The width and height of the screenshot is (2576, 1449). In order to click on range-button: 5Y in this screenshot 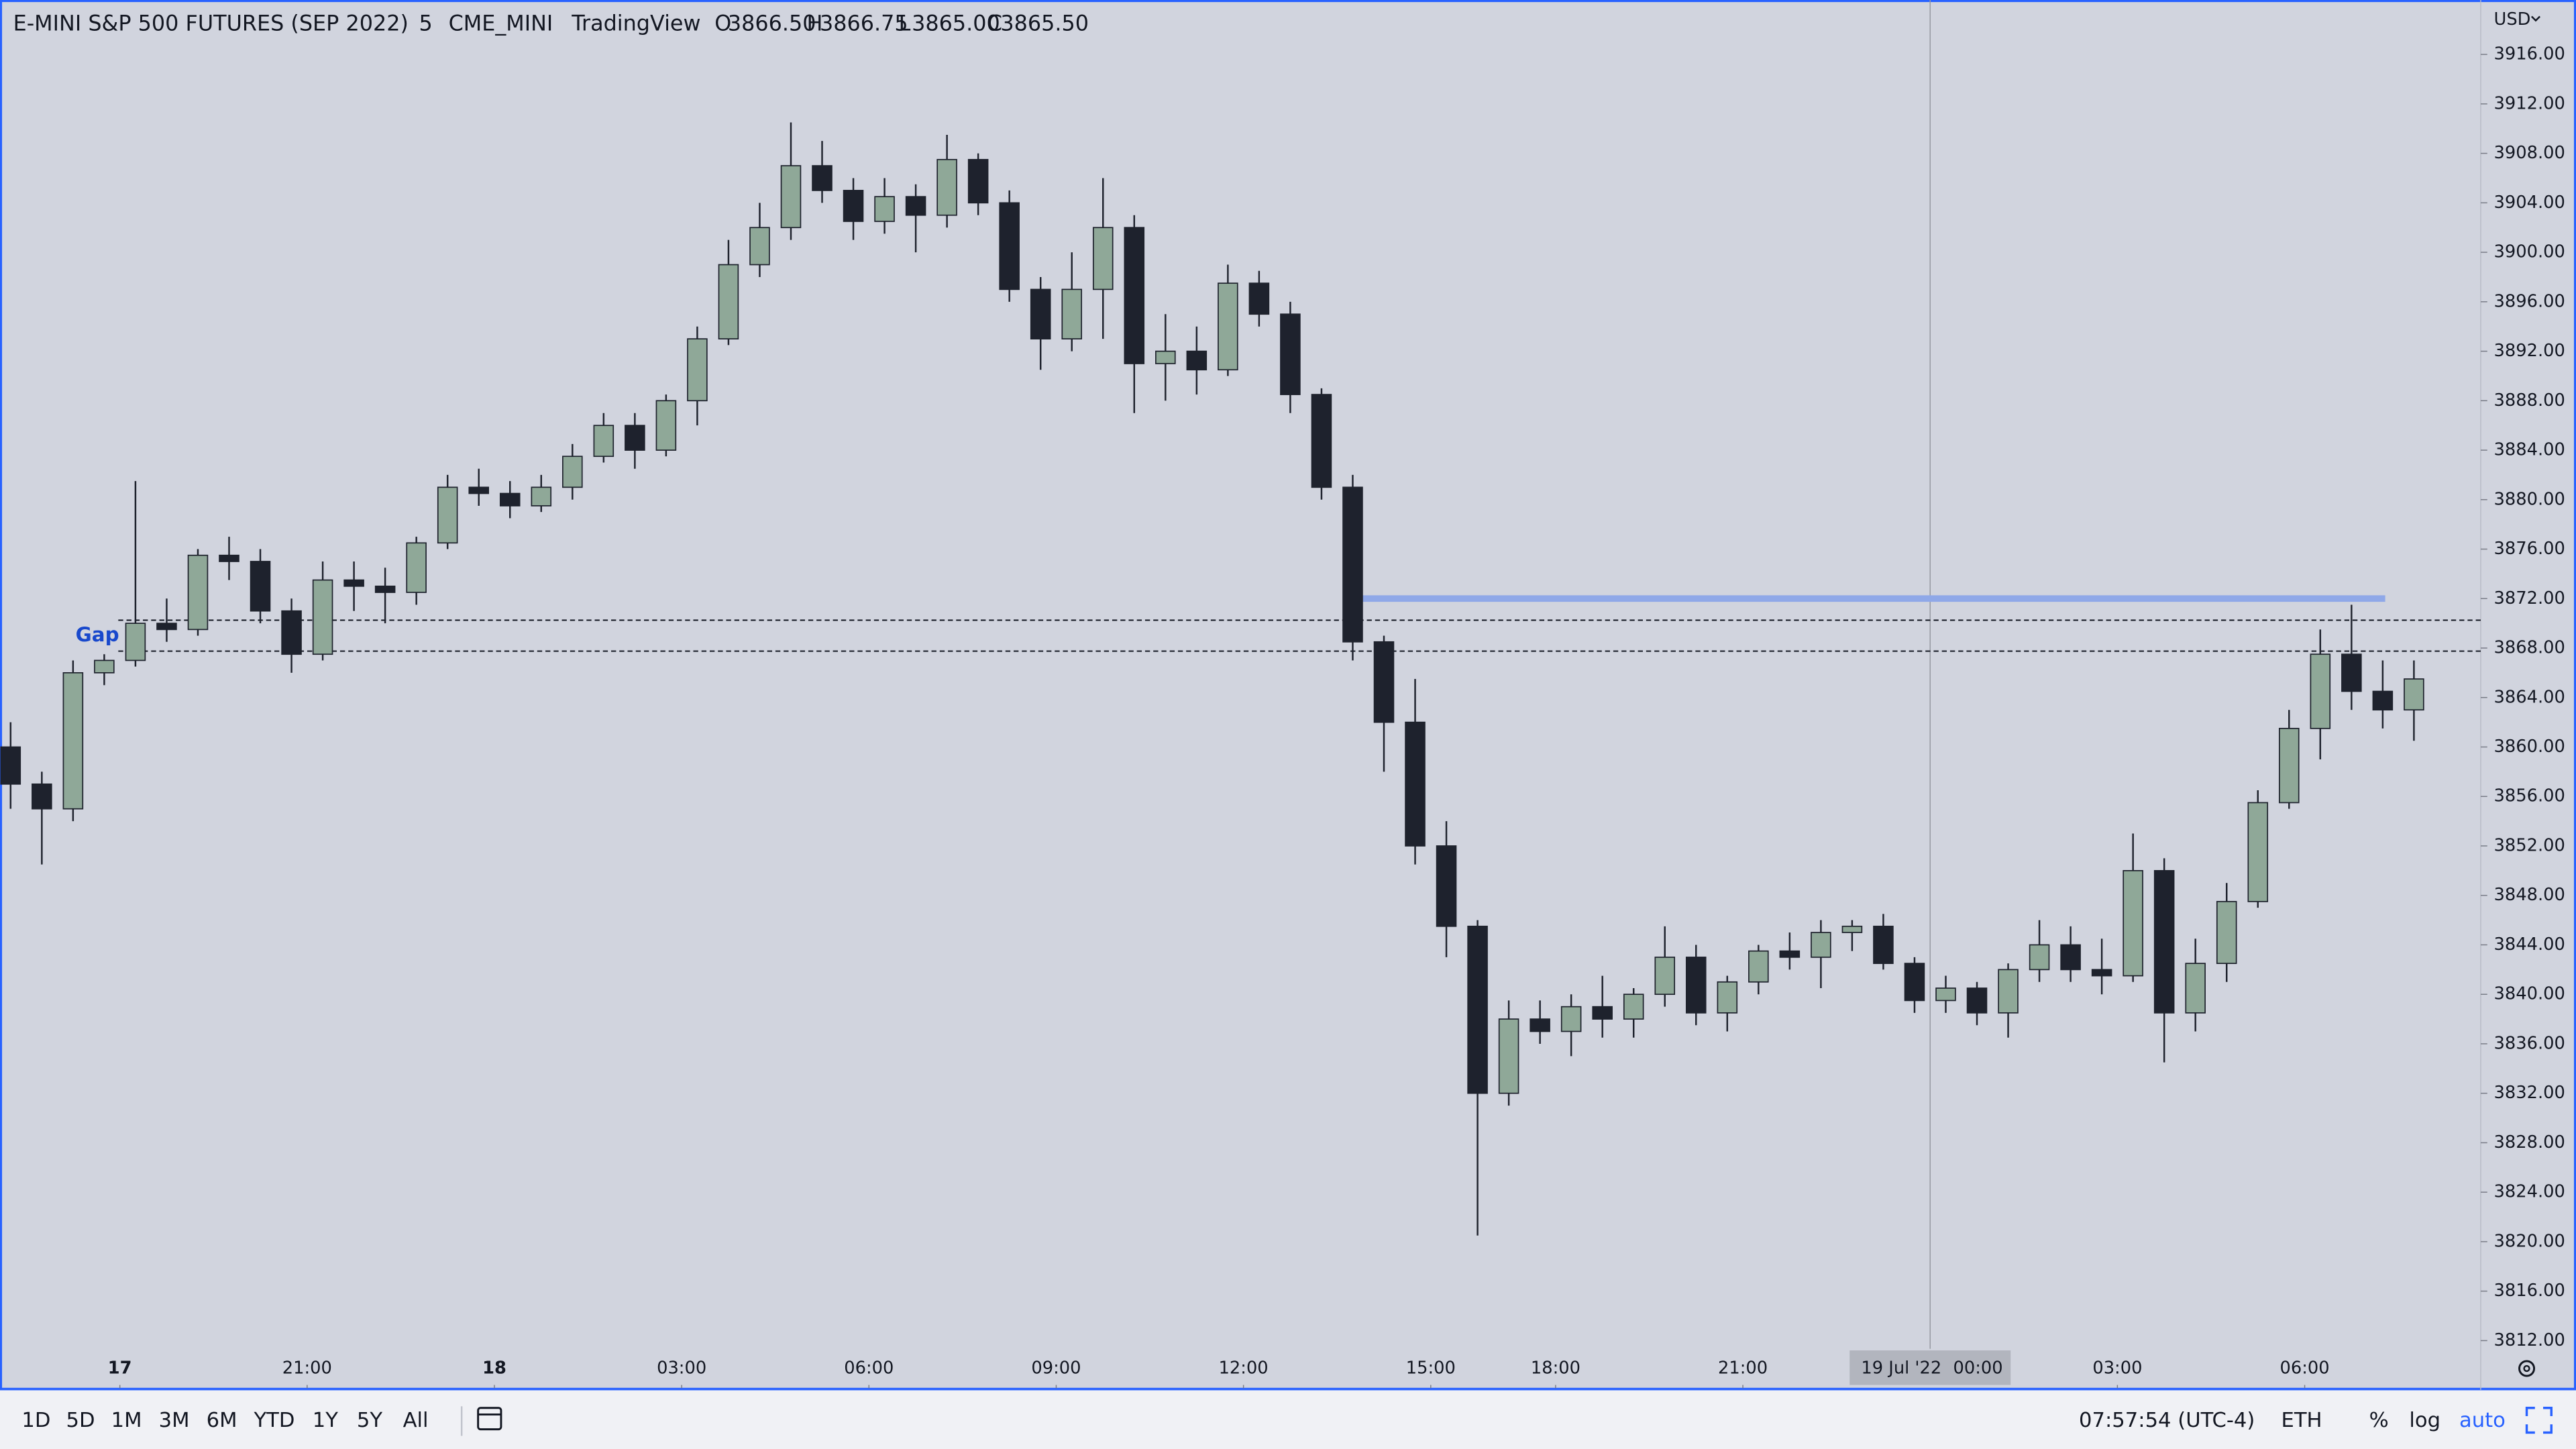, I will do `click(369, 1420)`.